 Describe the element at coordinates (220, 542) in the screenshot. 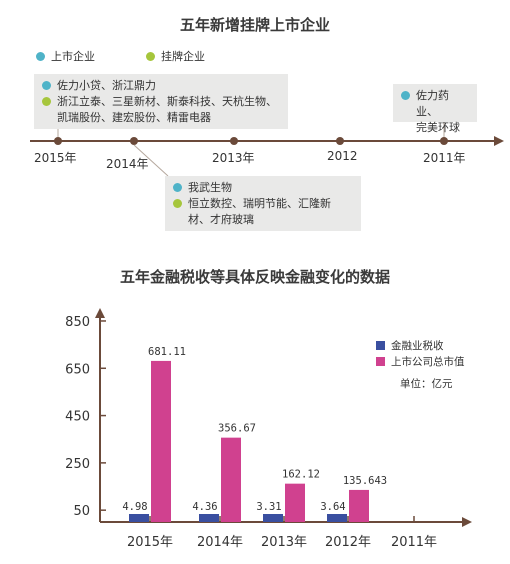

I see `x-tick-label: 2014年` at that location.